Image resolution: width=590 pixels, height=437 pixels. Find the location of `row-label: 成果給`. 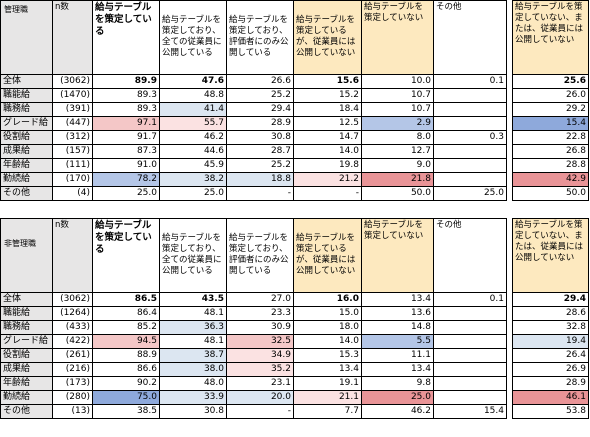

row-label: 成果給 is located at coordinates (26, 151).